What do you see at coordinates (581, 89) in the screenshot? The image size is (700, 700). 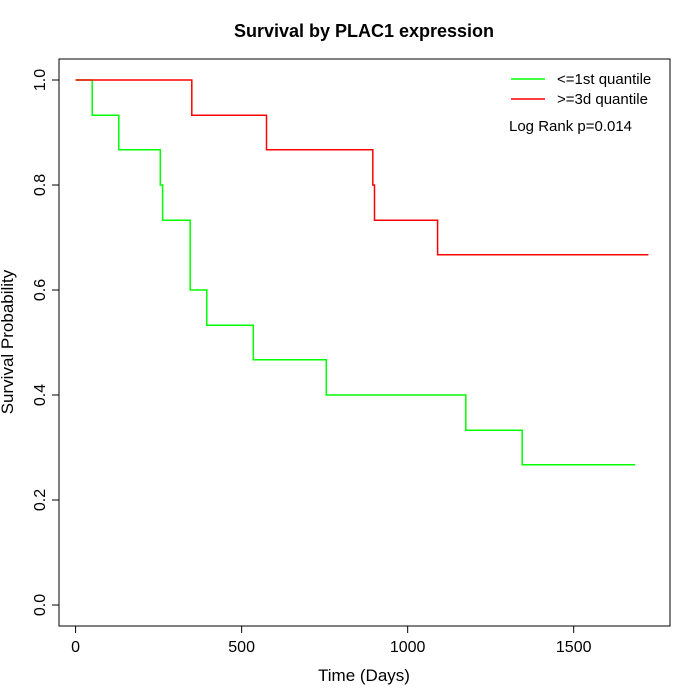 I see `legend: <=1st quantile >=3d quantile` at bounding box center [581, 89].